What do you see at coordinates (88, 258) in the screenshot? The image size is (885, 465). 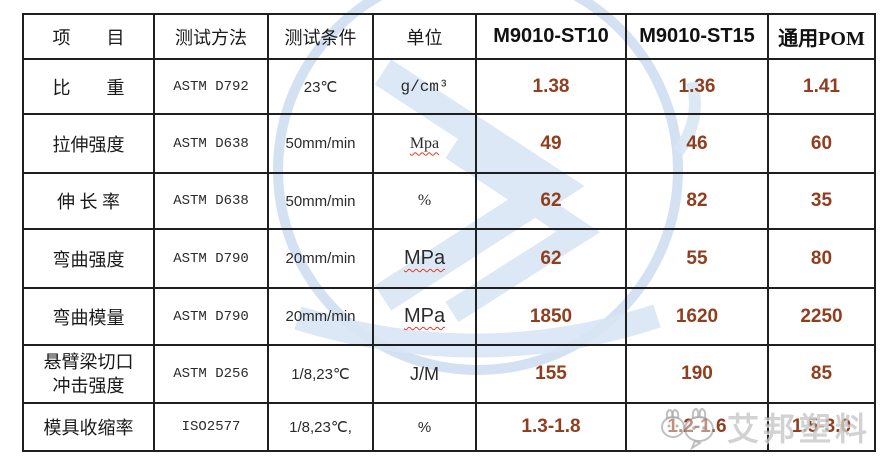 I see `row-label: 弯曲强度` at bounding box center [88, 258].